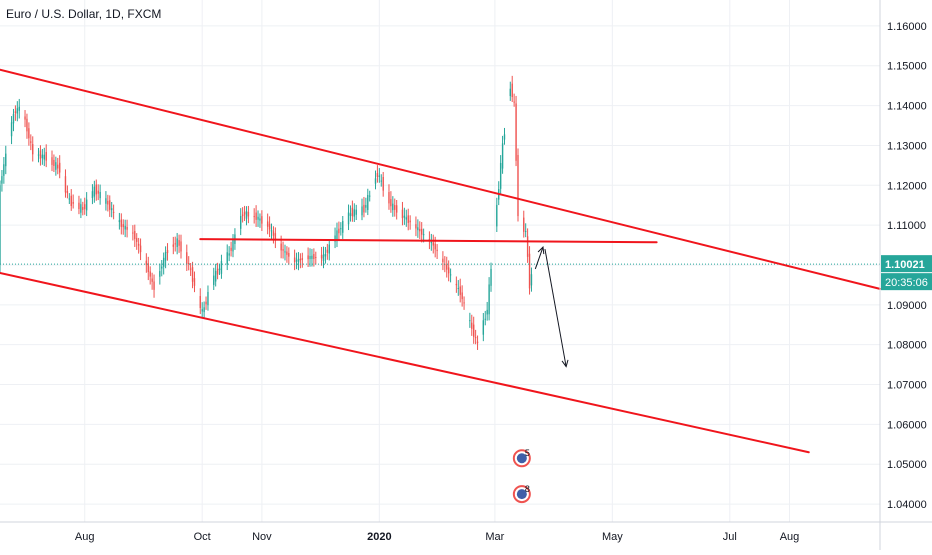  Describe the element at coordinates (907, 505) in the screenshot. I see `price-tick-label: 1.04000` at that location.